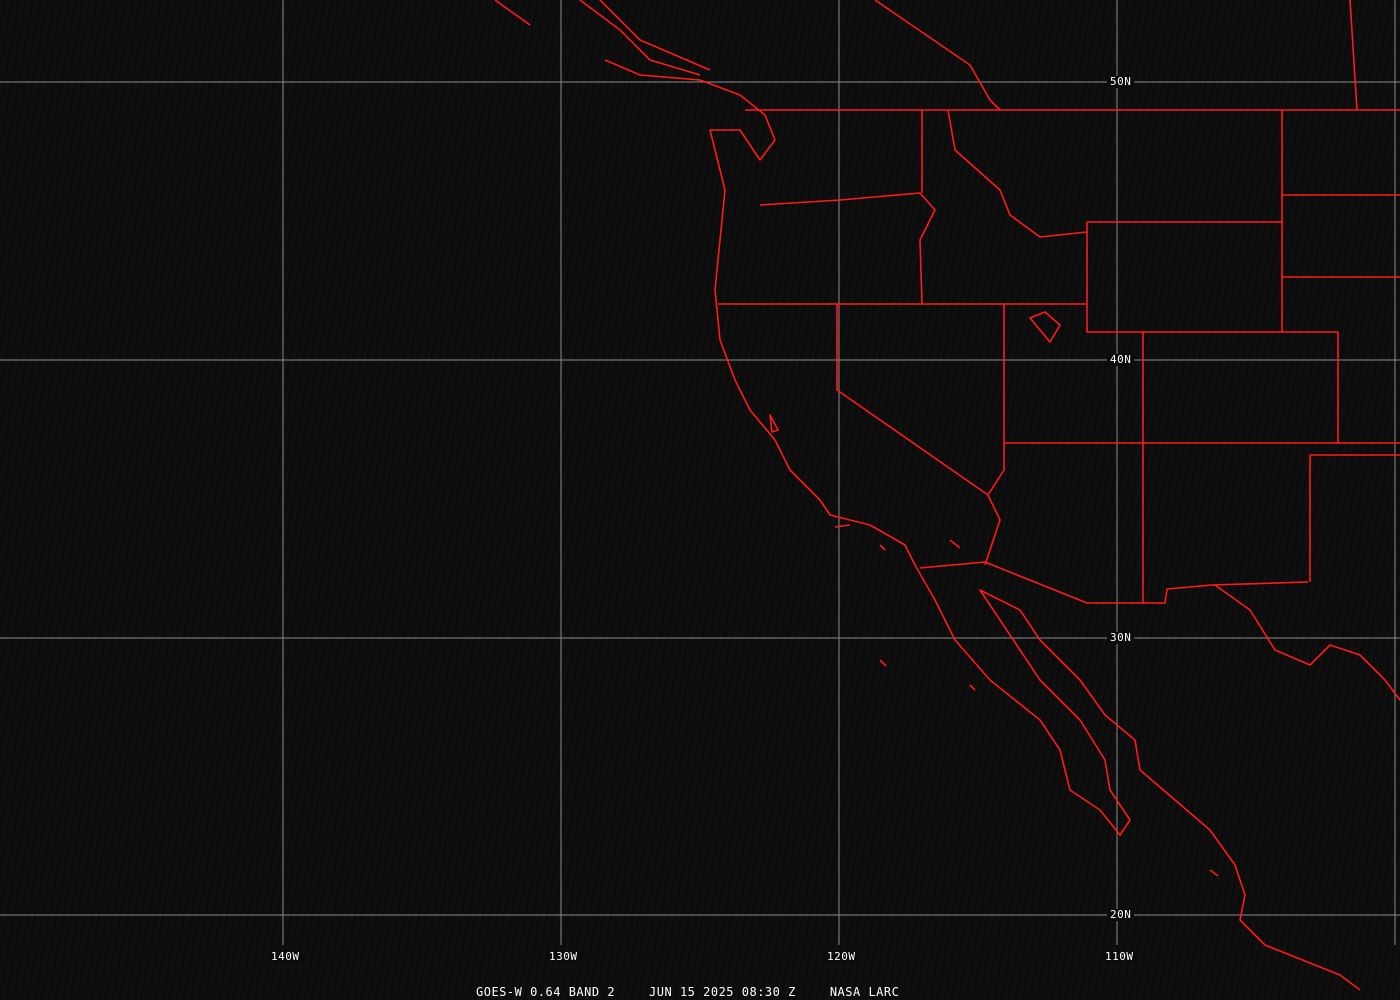 This screenshot has width=1400, height=1000. I want to click on coastline-mexico-gulf, so click(1307, 642).